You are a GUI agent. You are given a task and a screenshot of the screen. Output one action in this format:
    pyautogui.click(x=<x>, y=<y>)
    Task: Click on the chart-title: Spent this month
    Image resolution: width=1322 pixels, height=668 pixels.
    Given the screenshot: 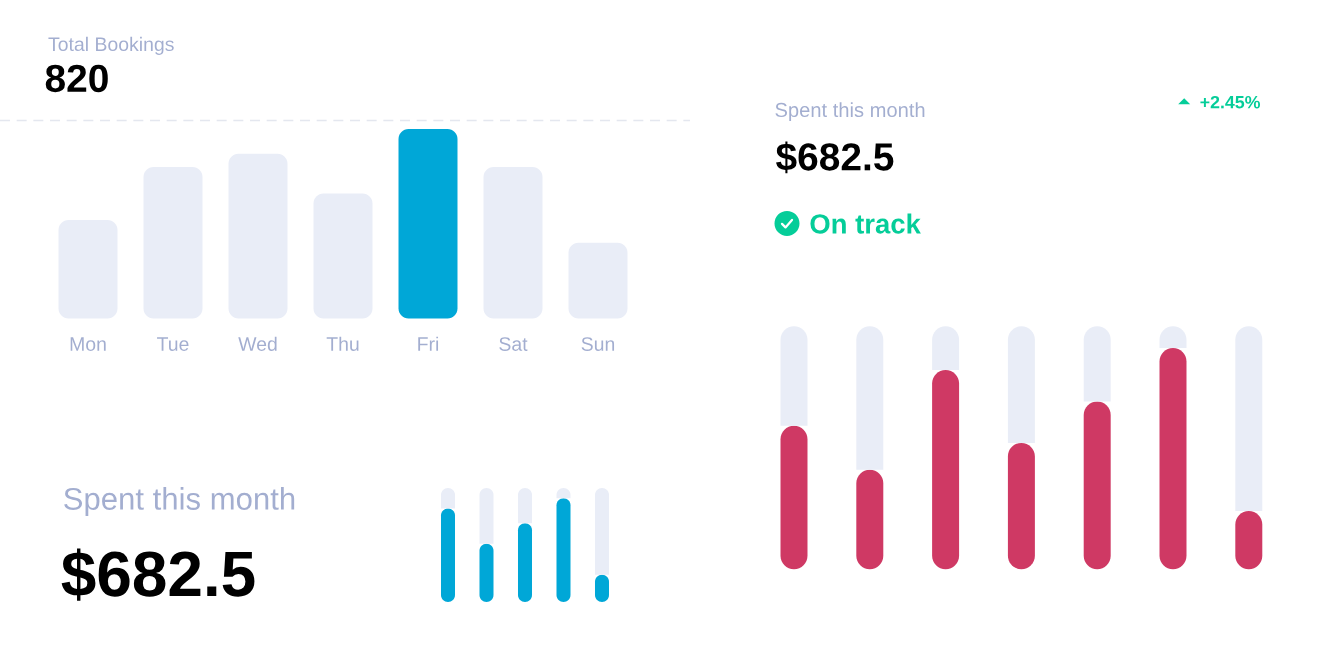 What is the action you would take?
    pyautogui.click(x=850, y=112)
    